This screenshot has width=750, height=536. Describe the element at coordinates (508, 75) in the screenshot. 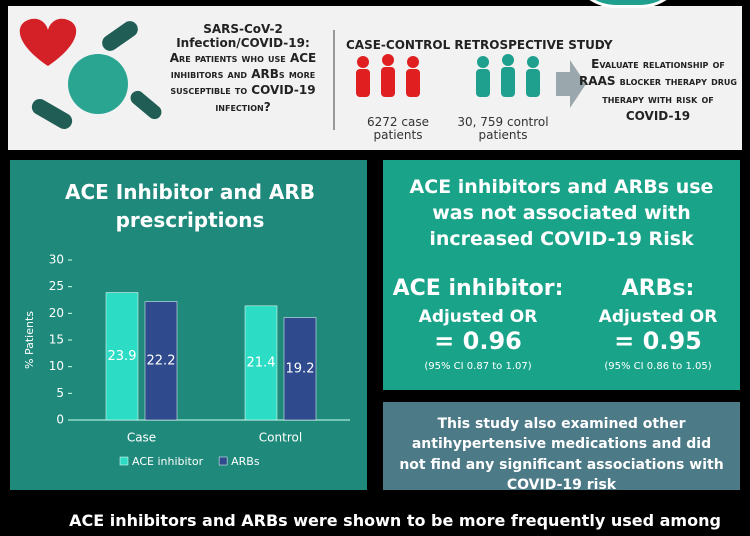

I see `control-people` at that location.